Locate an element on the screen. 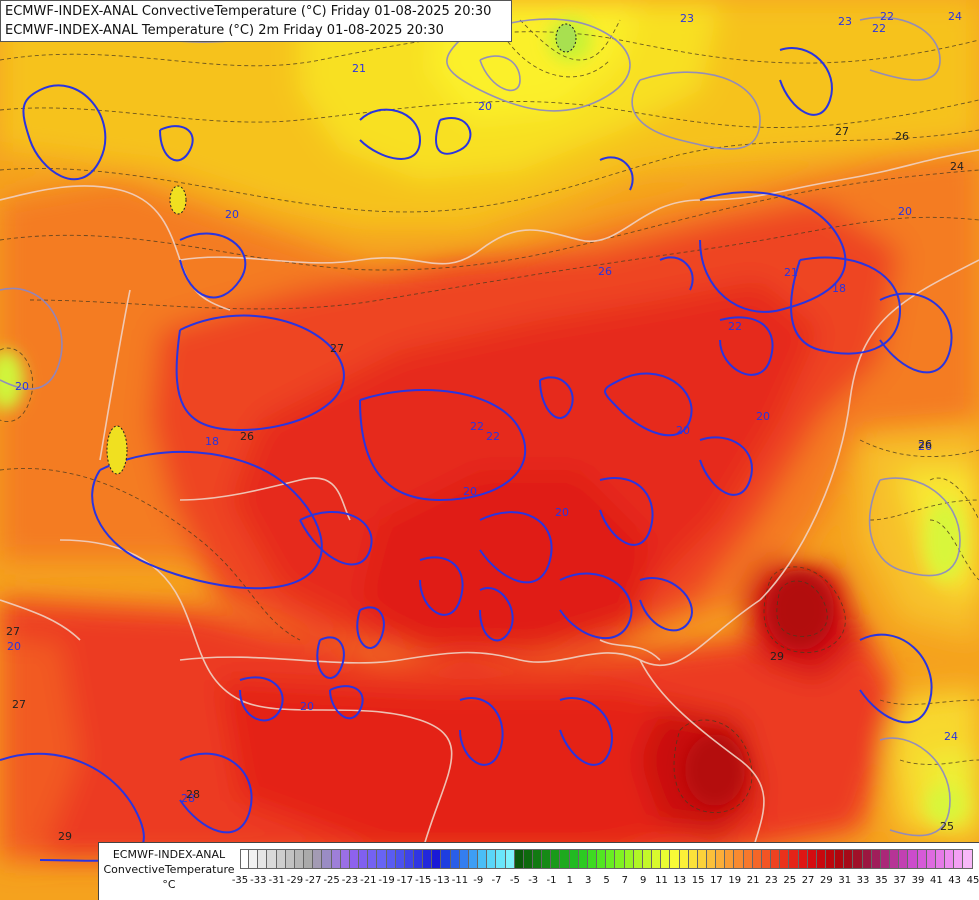 The height and width of the screenshot is (900, 979). legend-tick-label: 13 is located at coordinates (680, 880).